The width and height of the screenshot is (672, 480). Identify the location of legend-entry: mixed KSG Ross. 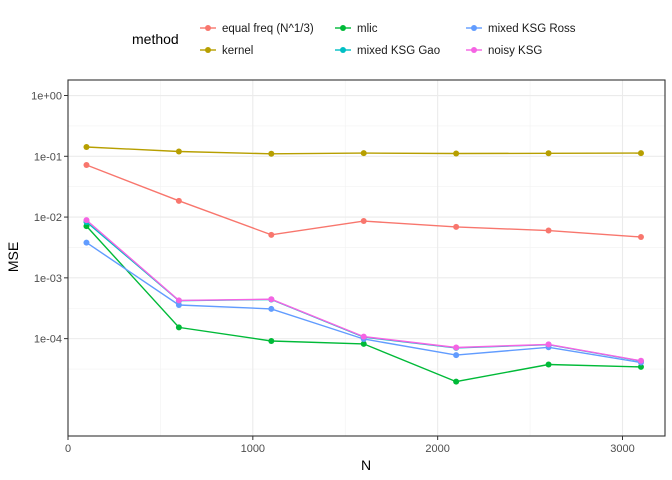
(532, 29).